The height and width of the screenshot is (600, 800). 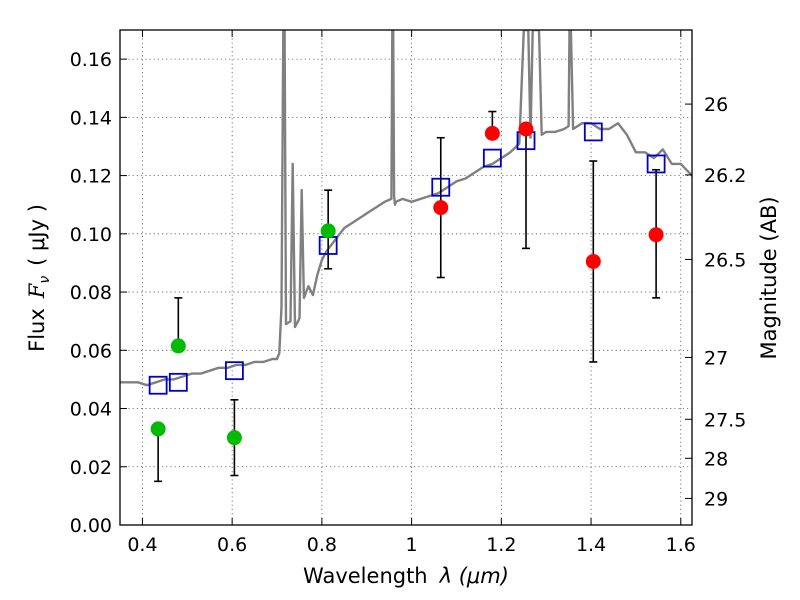 I want to click on y-tick-label: 0.14, so click(x=91, y=118).